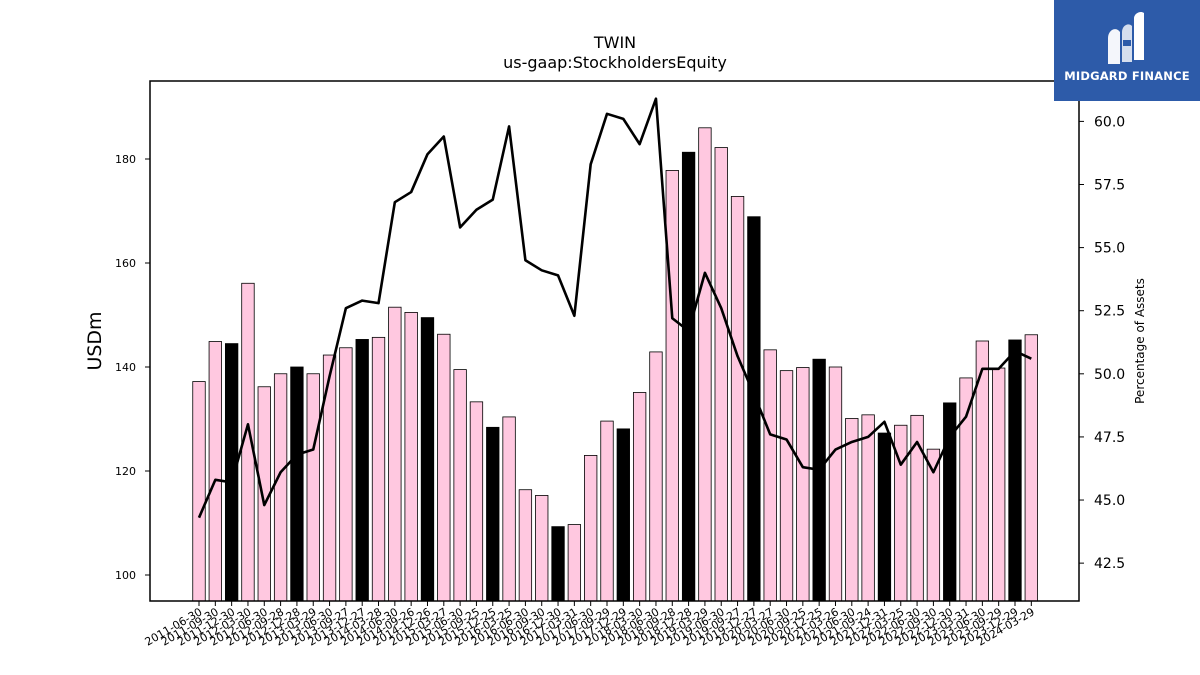  What do you see at coordinates (1109, 375) in the screenshot?
I see `y2-tick-label: 50.0` at bounding box center [1109, 375].